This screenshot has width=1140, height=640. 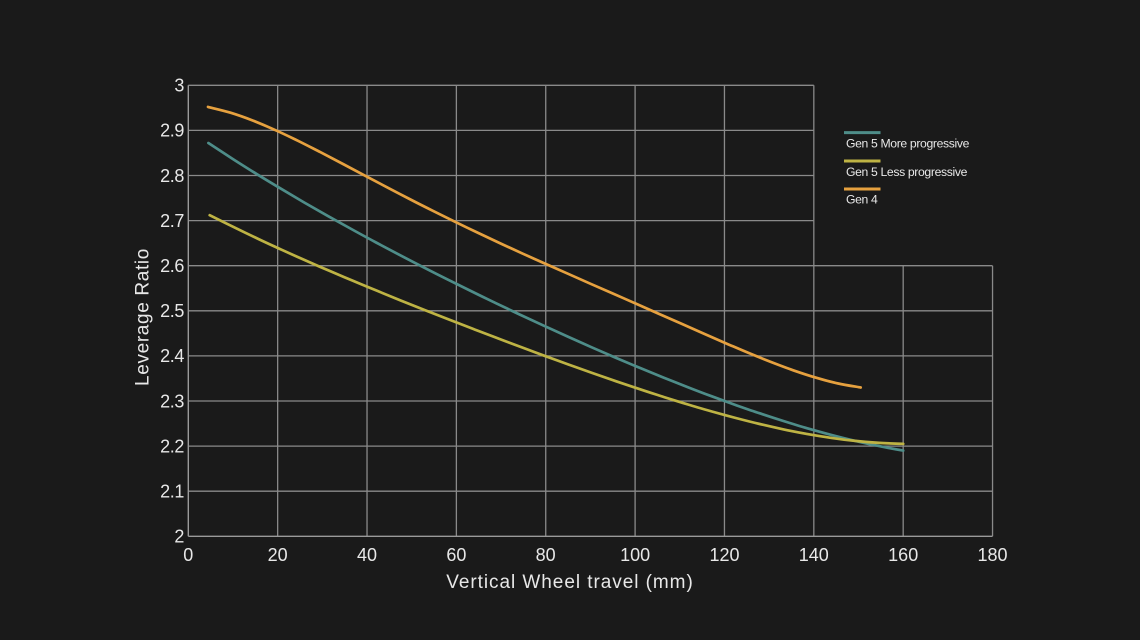 I want to click on svg-text: 2, so click(x=179, y=537).